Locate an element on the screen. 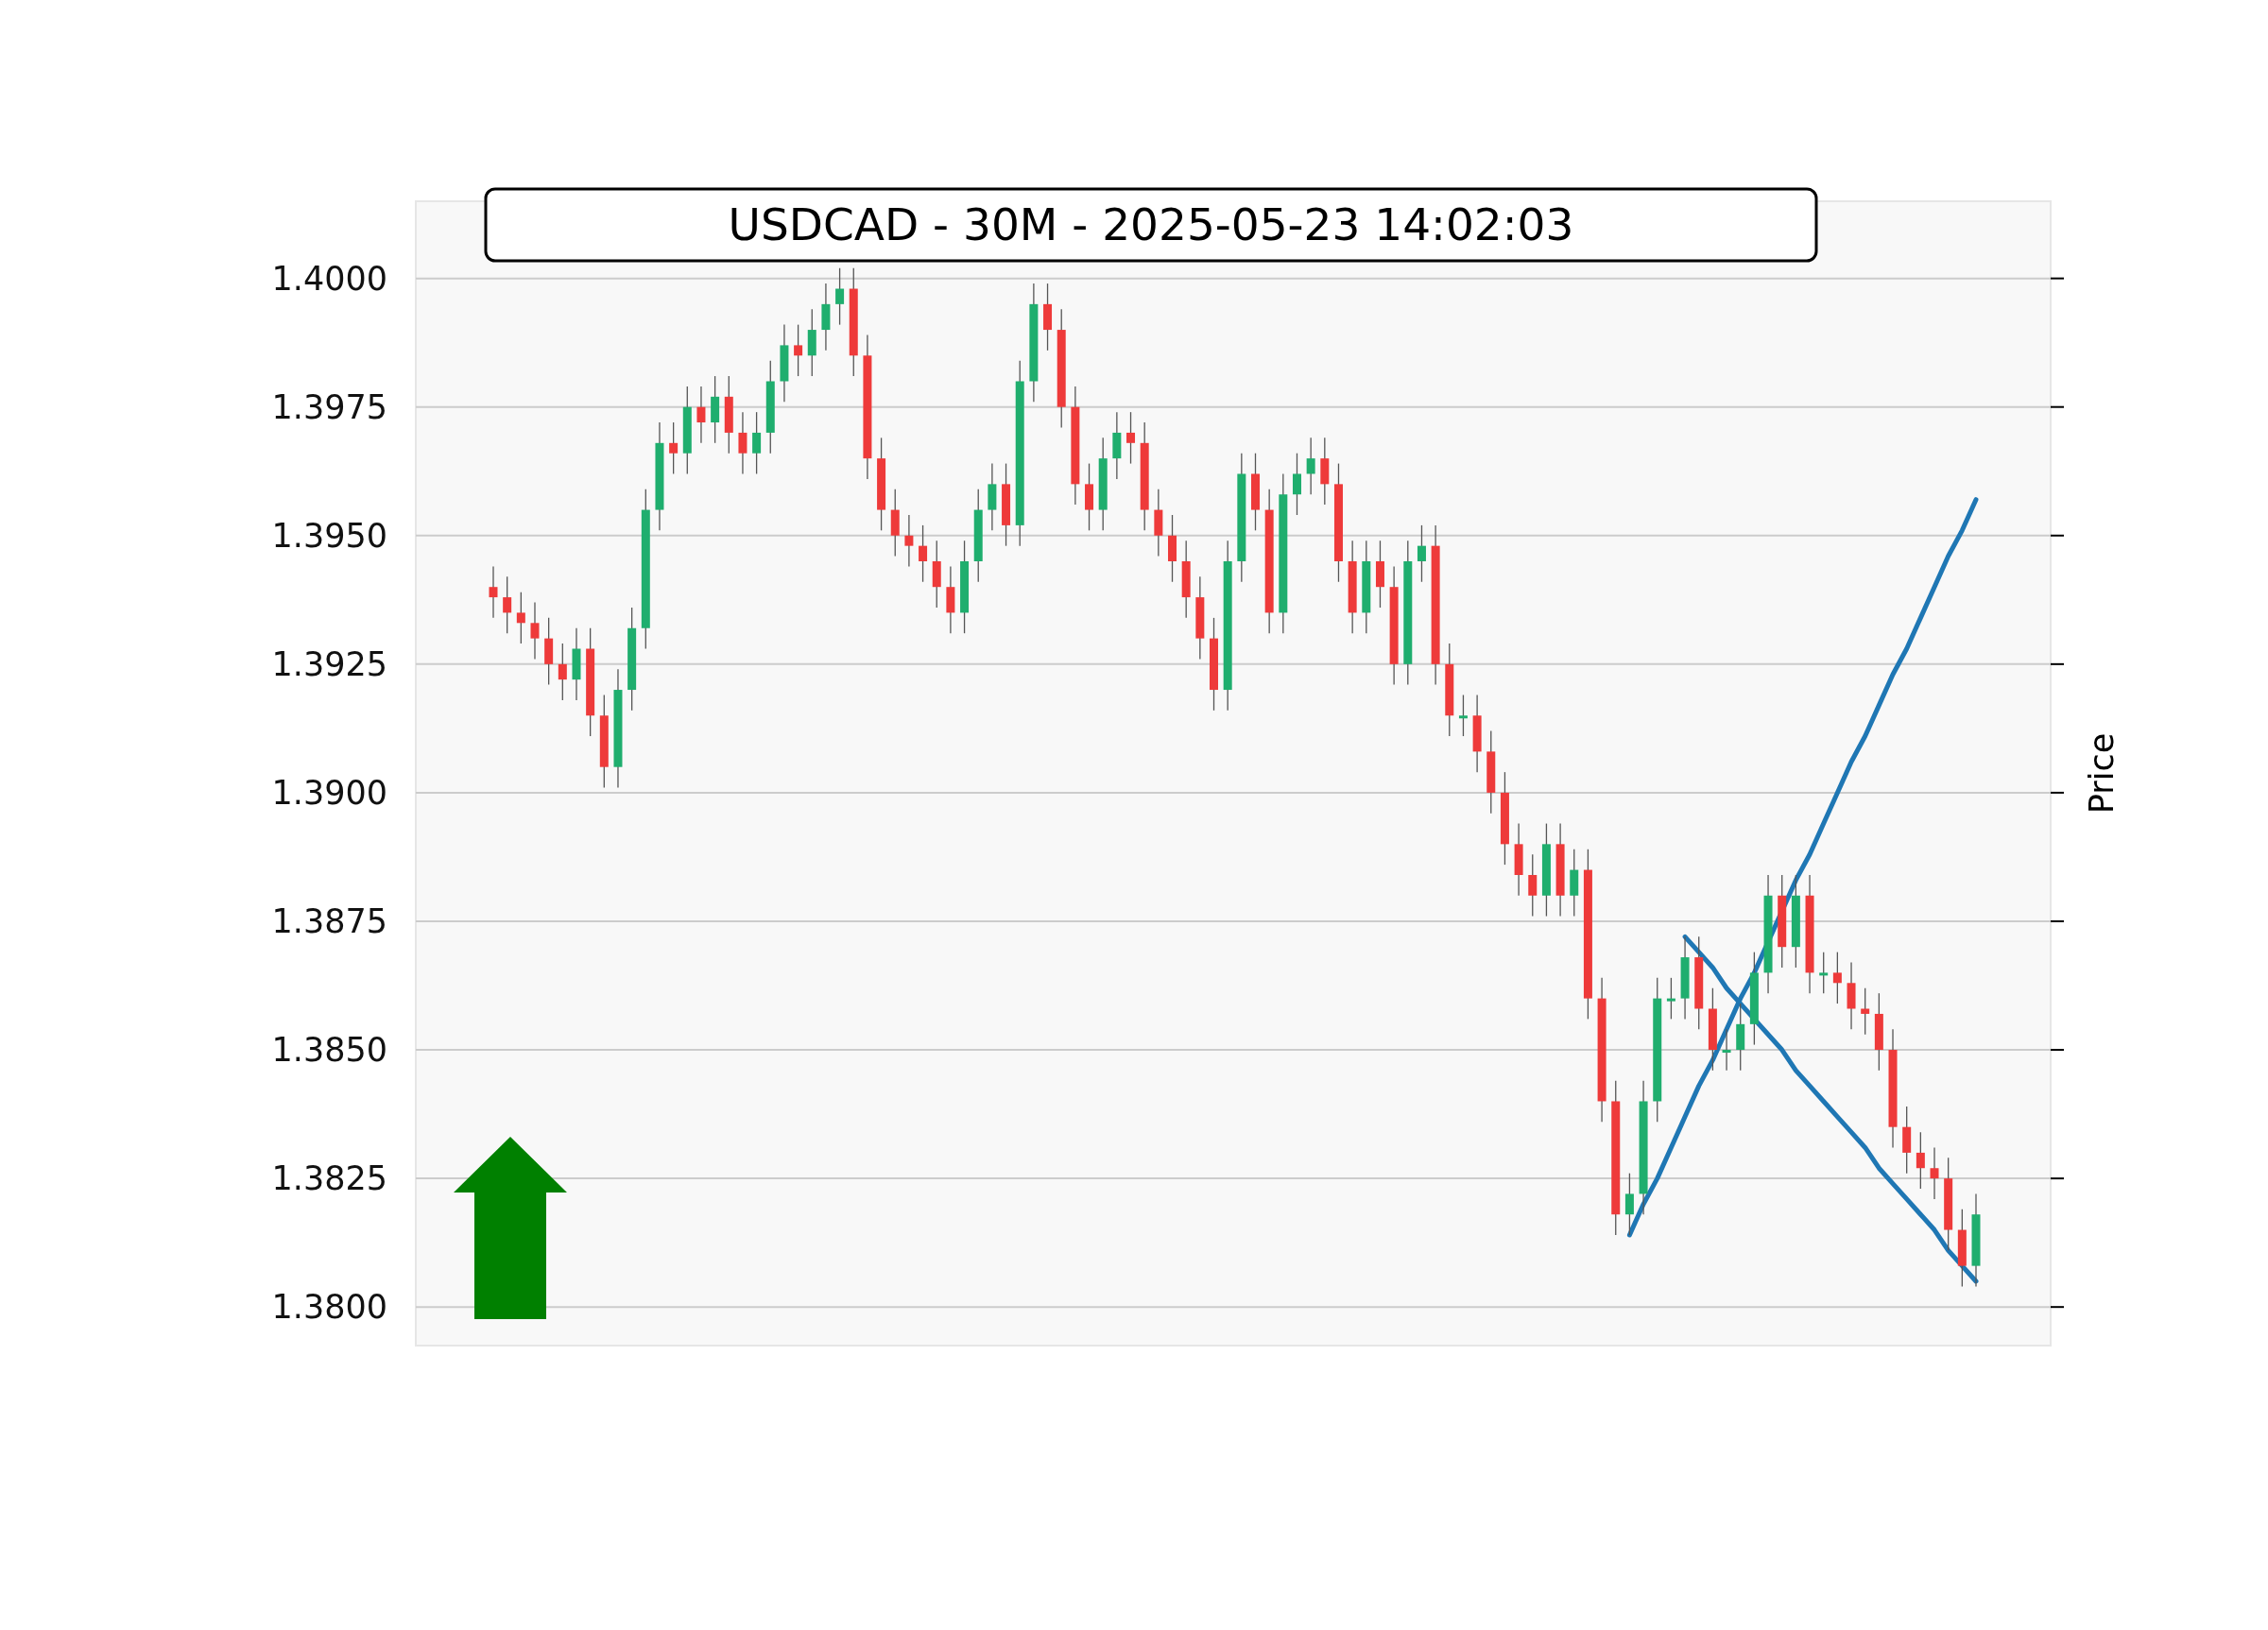  chart-title: USDCAD - 30M - 2025-05-23 14:02:03 is located at coordinates (1151, 225).